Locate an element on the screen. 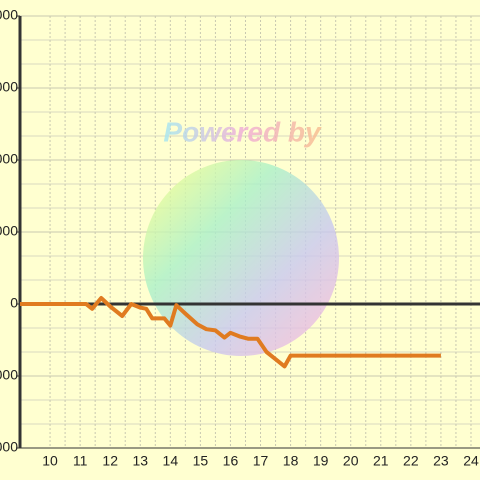 This screenshot has height=480, width=480. x-tick-label: 21 is located at coordinates (381, 461).